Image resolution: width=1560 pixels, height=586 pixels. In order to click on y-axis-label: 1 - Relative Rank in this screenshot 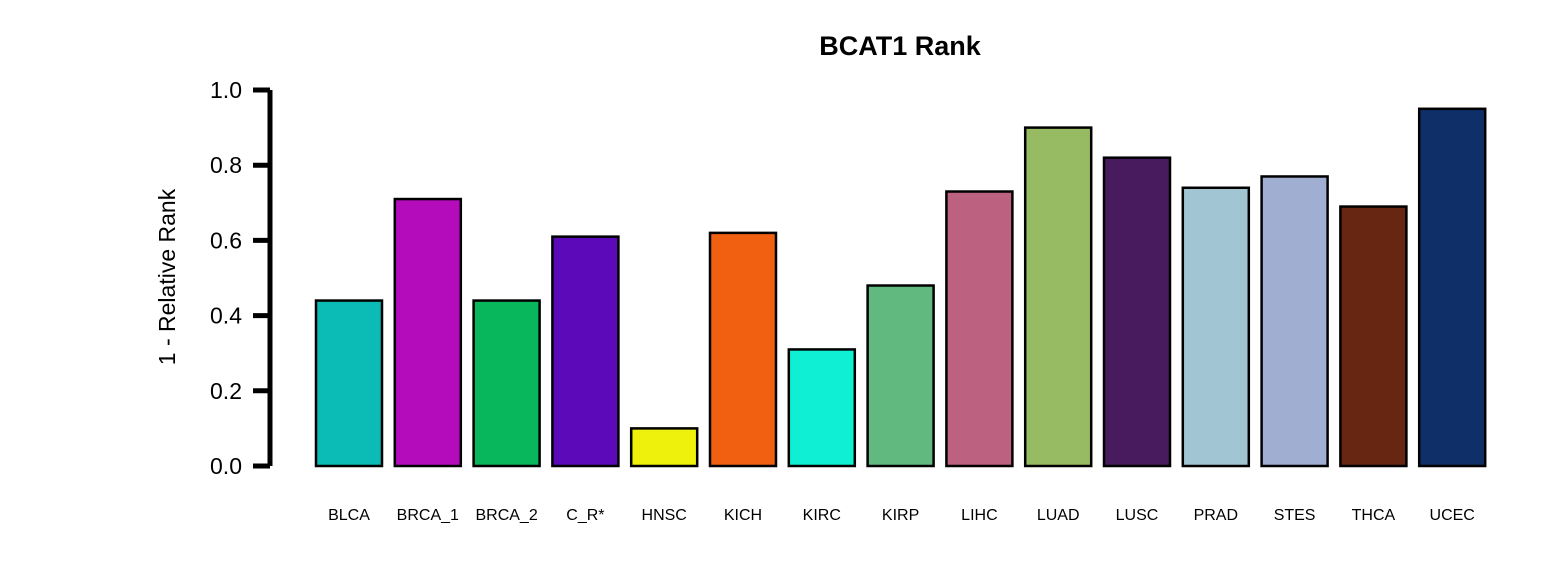, I will do `click(167, 276)`.